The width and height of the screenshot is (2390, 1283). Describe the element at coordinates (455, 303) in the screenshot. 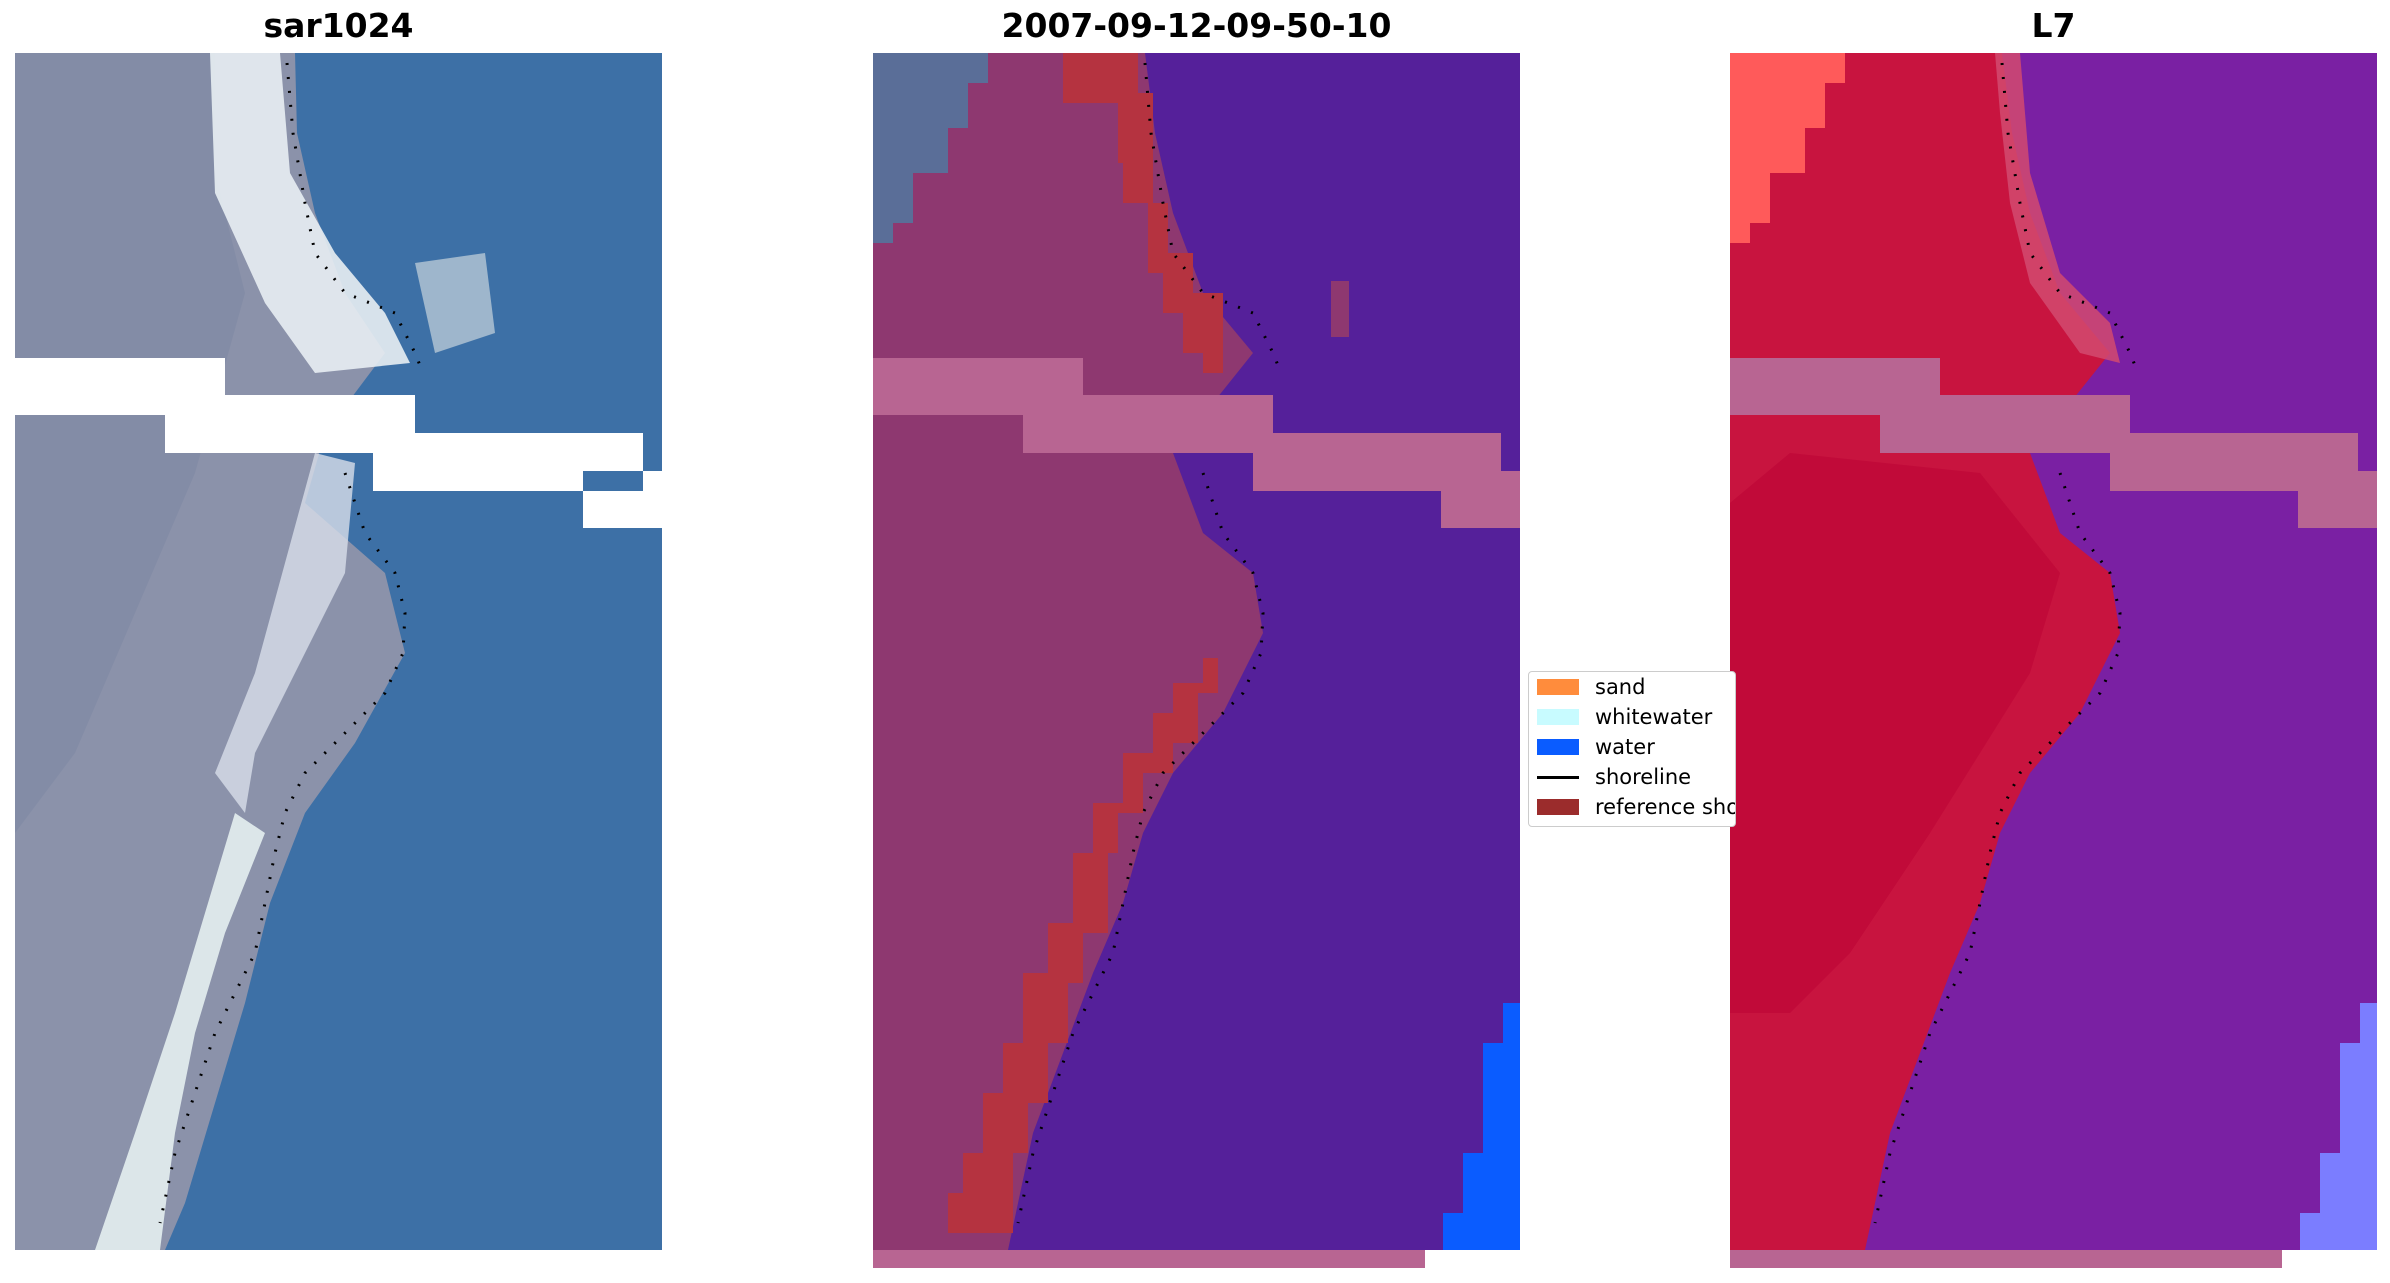

I see `rgb-wave-patch` at that location.